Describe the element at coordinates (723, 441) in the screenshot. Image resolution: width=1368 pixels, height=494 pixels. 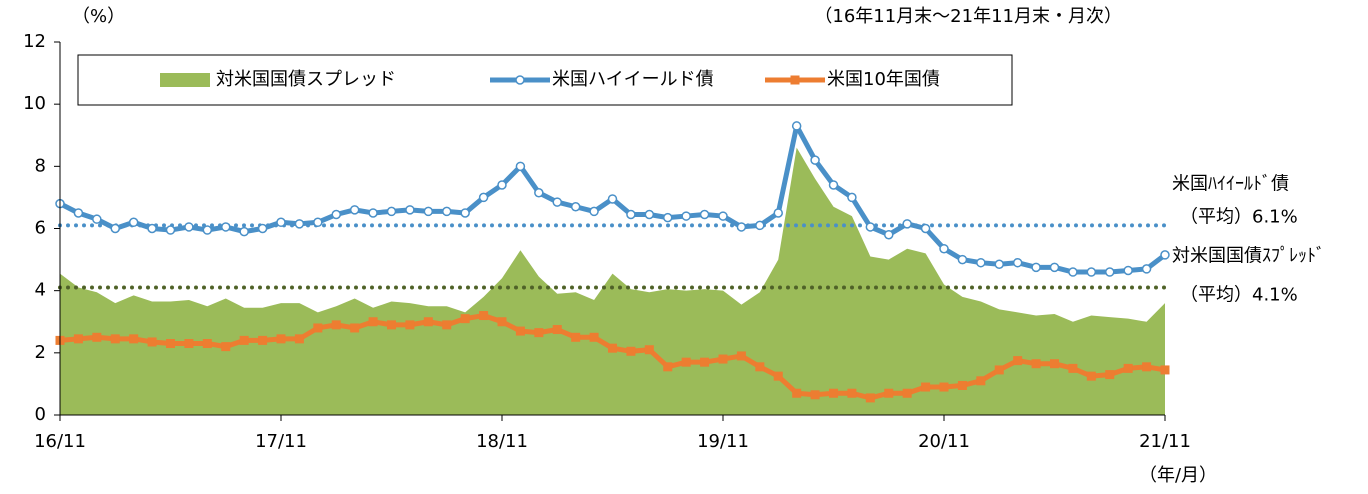
I see `x-tick-label: 19/11` at that location.